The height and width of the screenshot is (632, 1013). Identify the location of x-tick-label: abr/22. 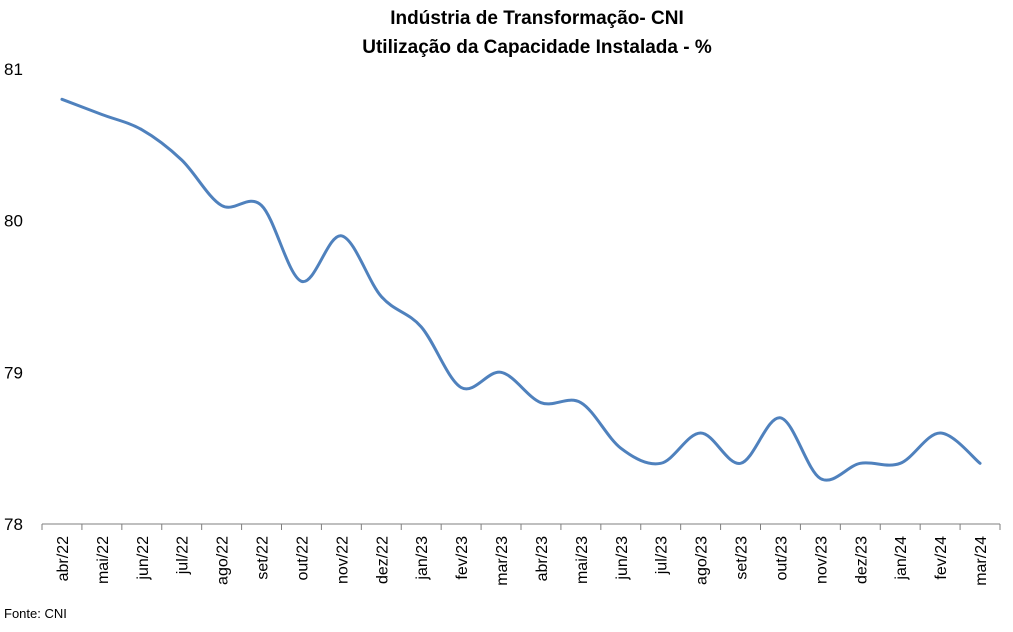
(63, 558).